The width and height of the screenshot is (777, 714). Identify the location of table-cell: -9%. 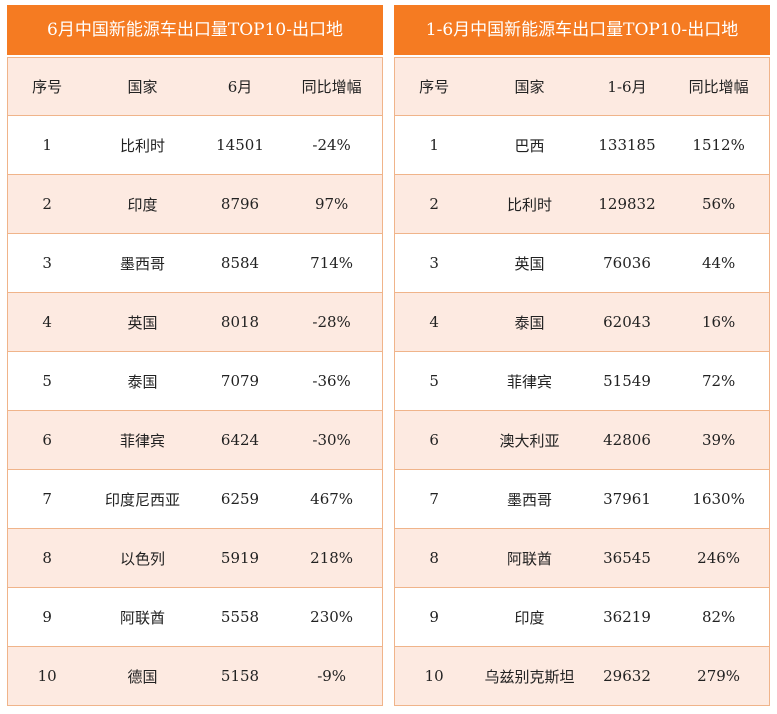
(332, 676).